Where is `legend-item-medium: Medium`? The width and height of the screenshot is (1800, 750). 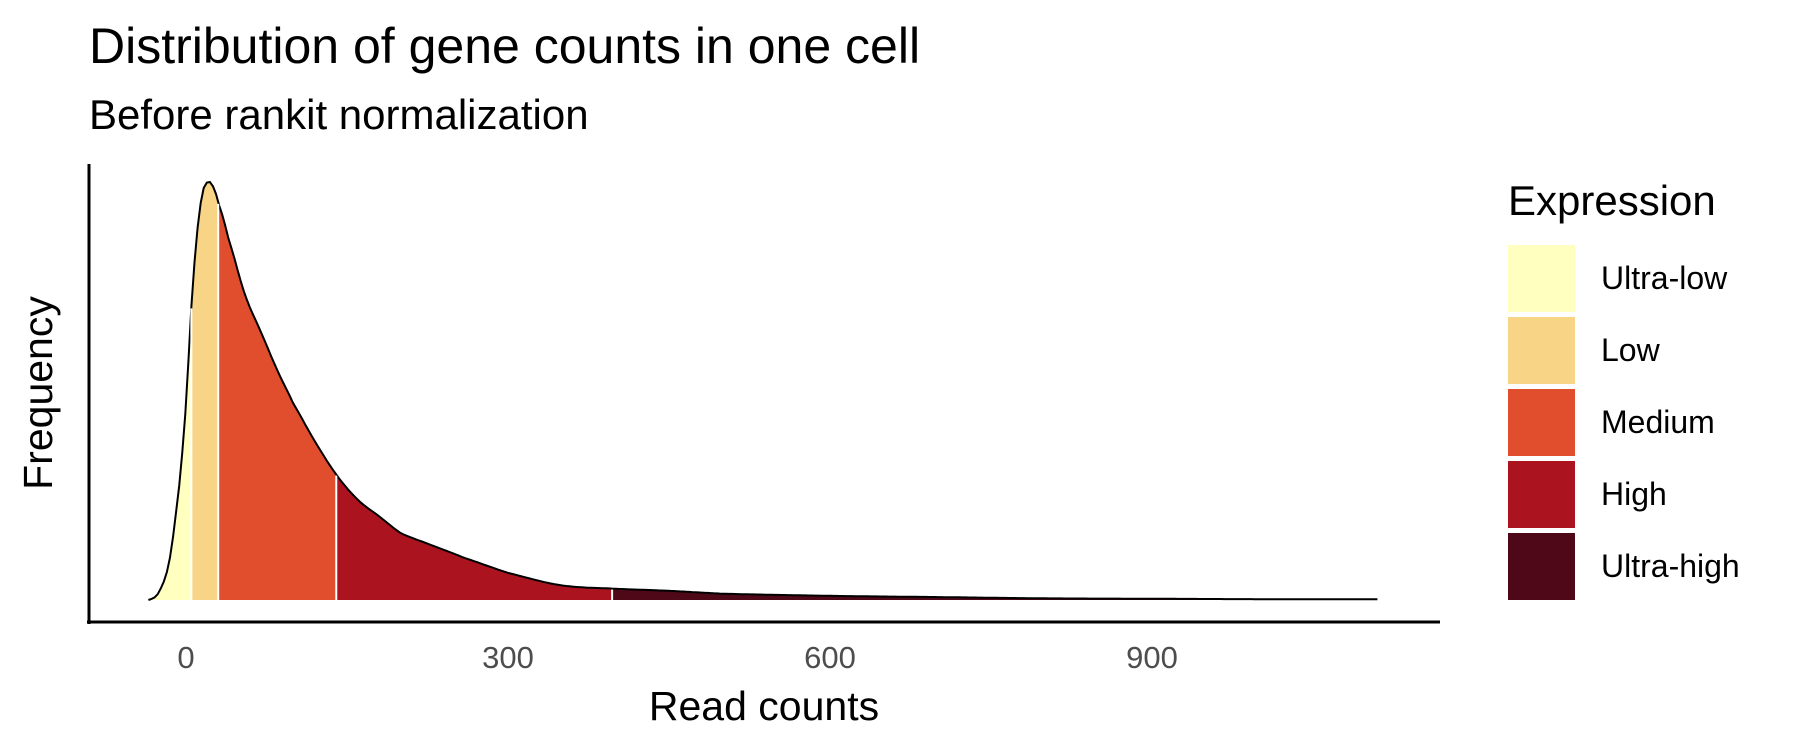 legend-item-medium: Medium is located at coordinates (1624, 422).